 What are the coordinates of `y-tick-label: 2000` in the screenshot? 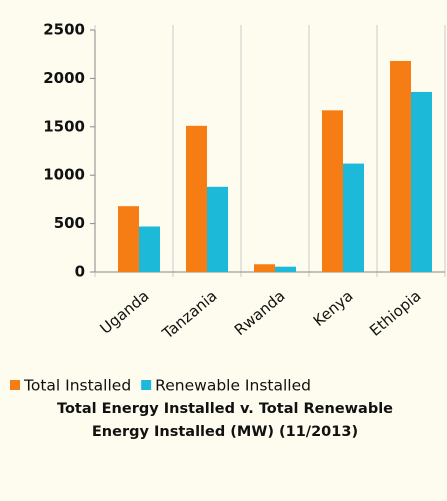 It's located at (64, 78).